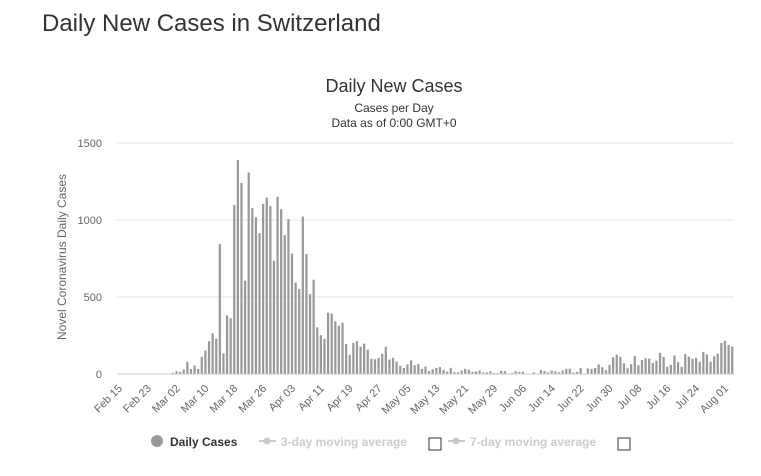 The image size is (761, 476). Describe the element at coordinates (435, 444) in the screenshot. I see `checkbox-3-day` at that location.